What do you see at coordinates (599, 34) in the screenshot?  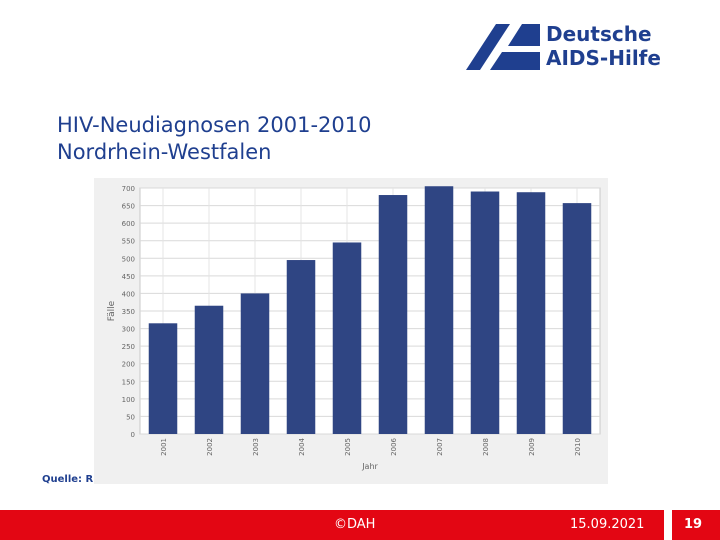 I see `logo-line-1: Deutsche` at bounding box center [599, 34].